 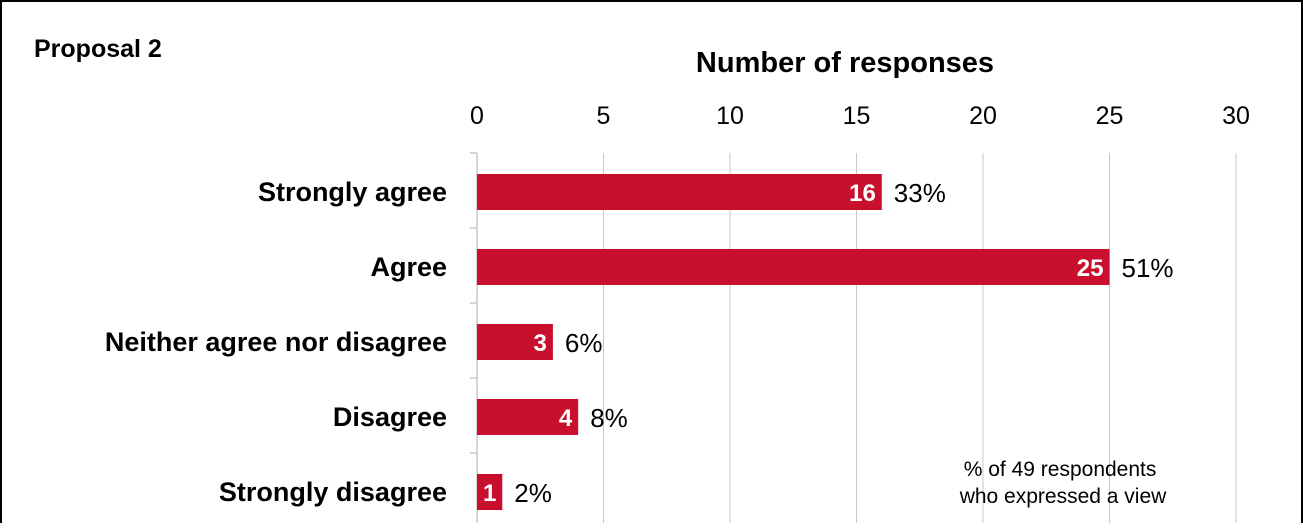 I want to click on category-label-strongly-agree: Strongly agree, so click(x=352, y=192).